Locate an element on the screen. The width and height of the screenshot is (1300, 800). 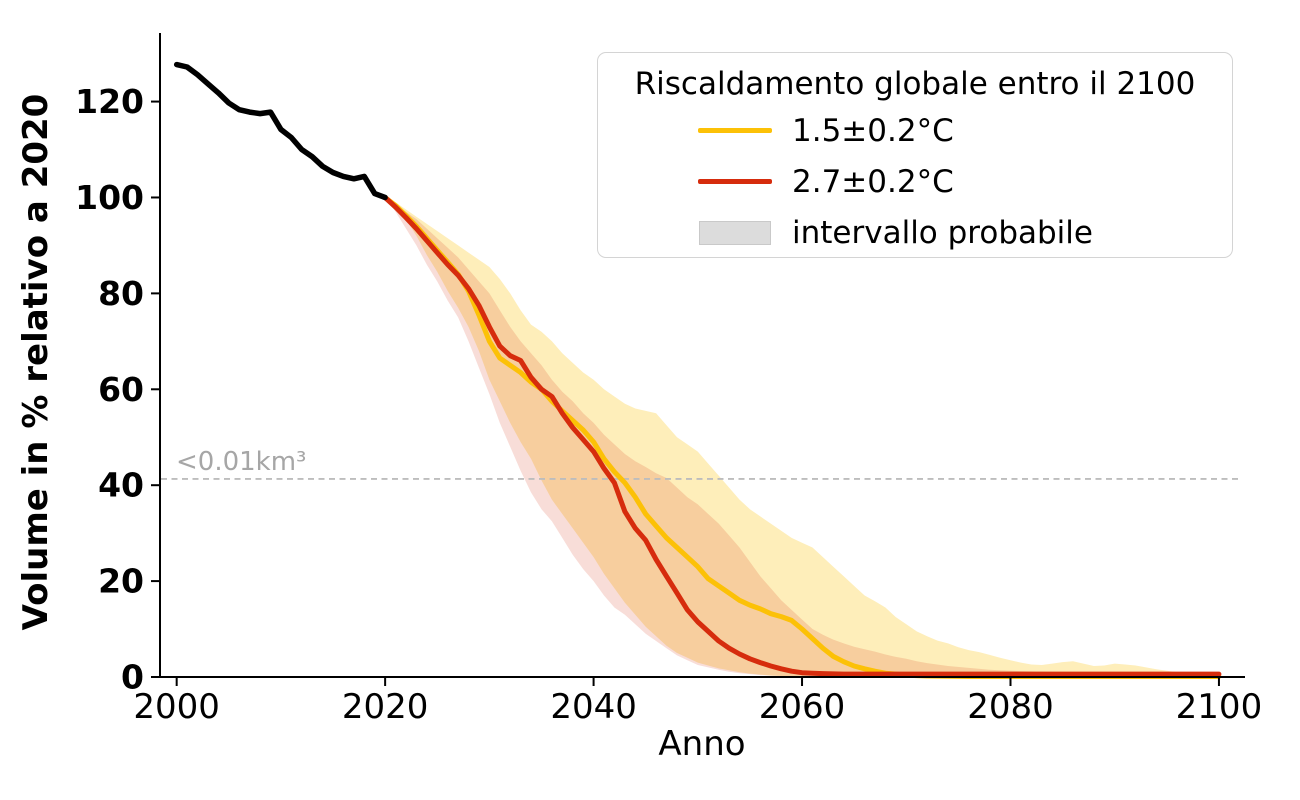
legend-row-likely-range: intervallo probabile is located at coordinates (915, 232).